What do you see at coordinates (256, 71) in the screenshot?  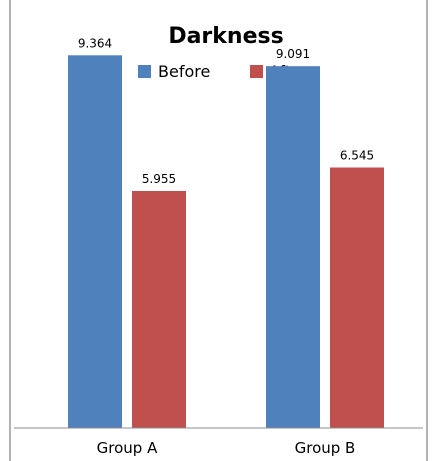 I see `legend-swatch-after` at bounding box center [256, 71].